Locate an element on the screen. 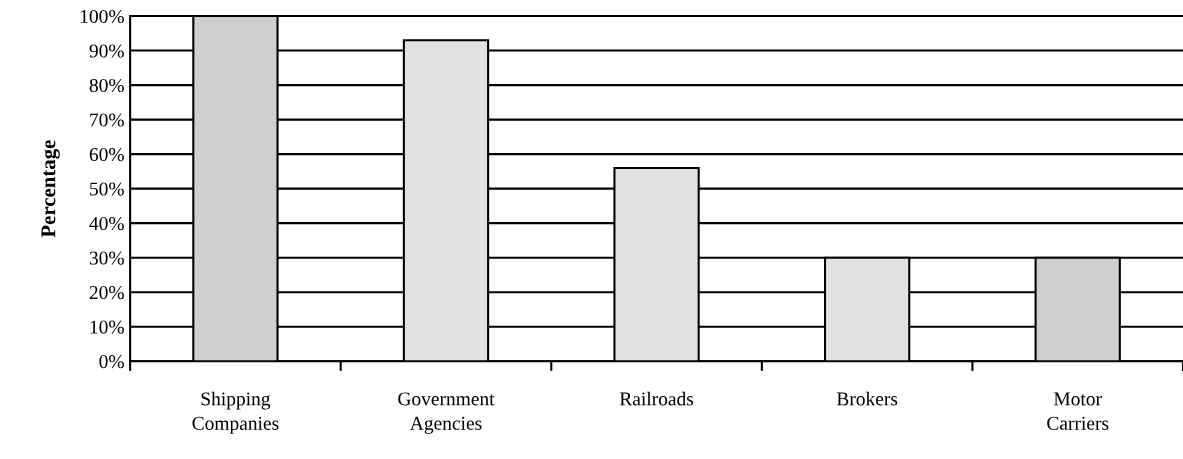  y-tick-label: 20% is located at coordinates (106, 293).